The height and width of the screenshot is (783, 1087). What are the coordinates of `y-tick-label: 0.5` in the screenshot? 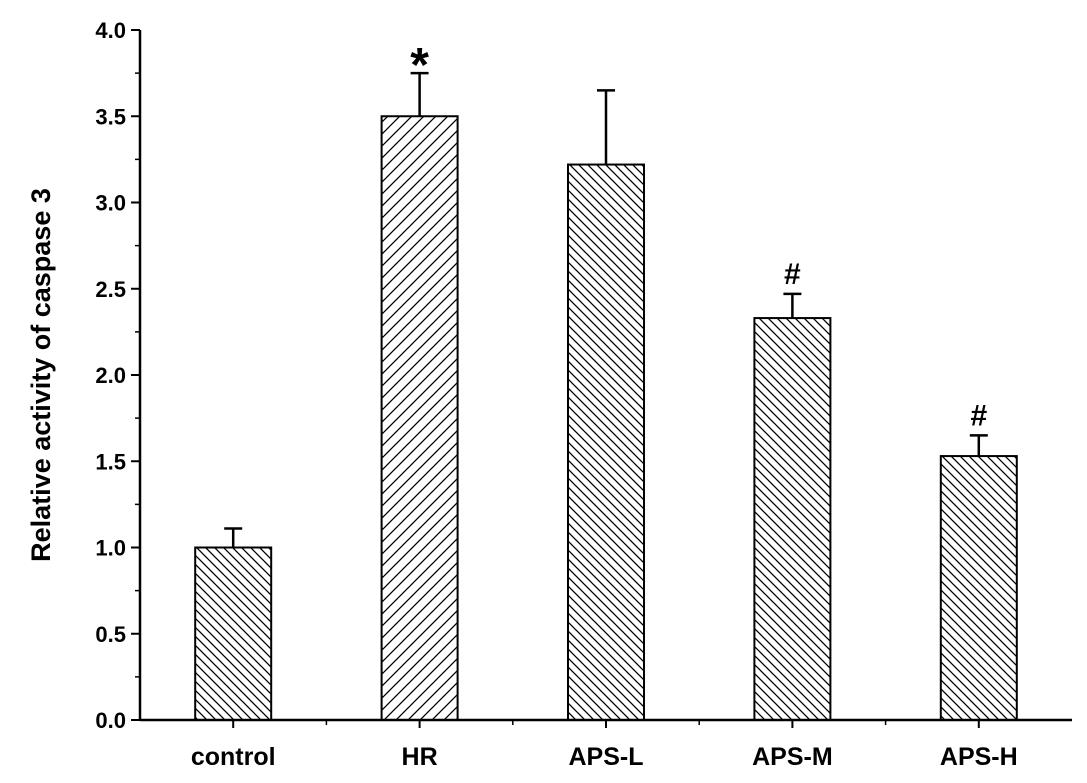 It's located at (110, 634).